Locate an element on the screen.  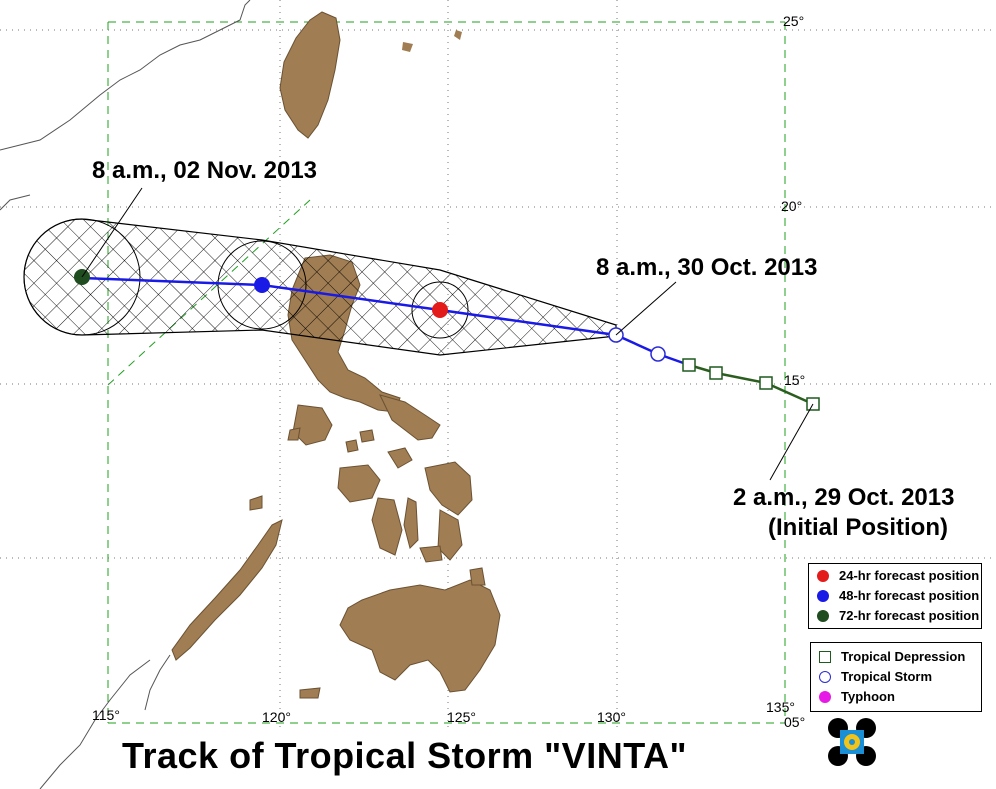
lat-tick-25: 25° is located at coordinates (794, 21).